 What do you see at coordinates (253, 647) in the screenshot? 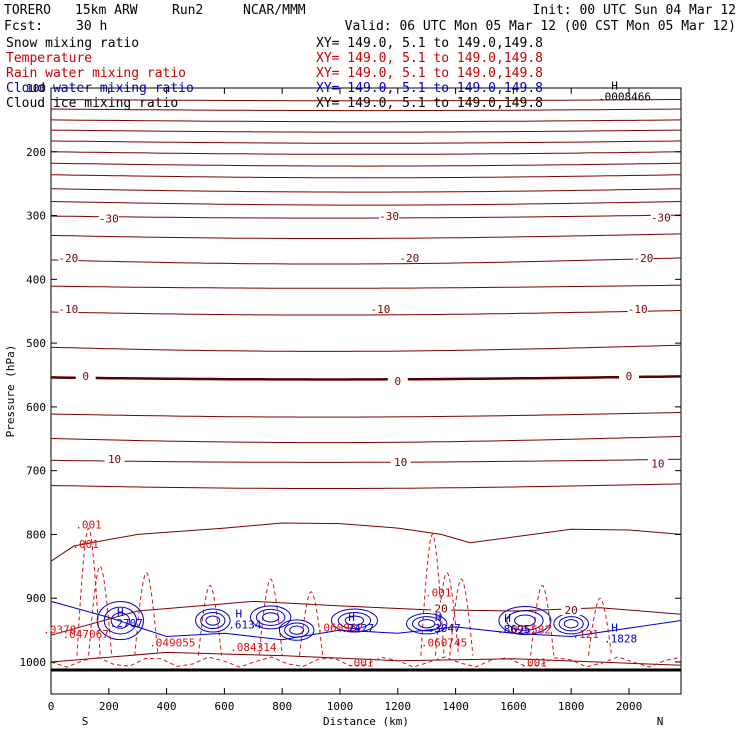
I see `rain-label: .084314` at bounding box center [253, 647].